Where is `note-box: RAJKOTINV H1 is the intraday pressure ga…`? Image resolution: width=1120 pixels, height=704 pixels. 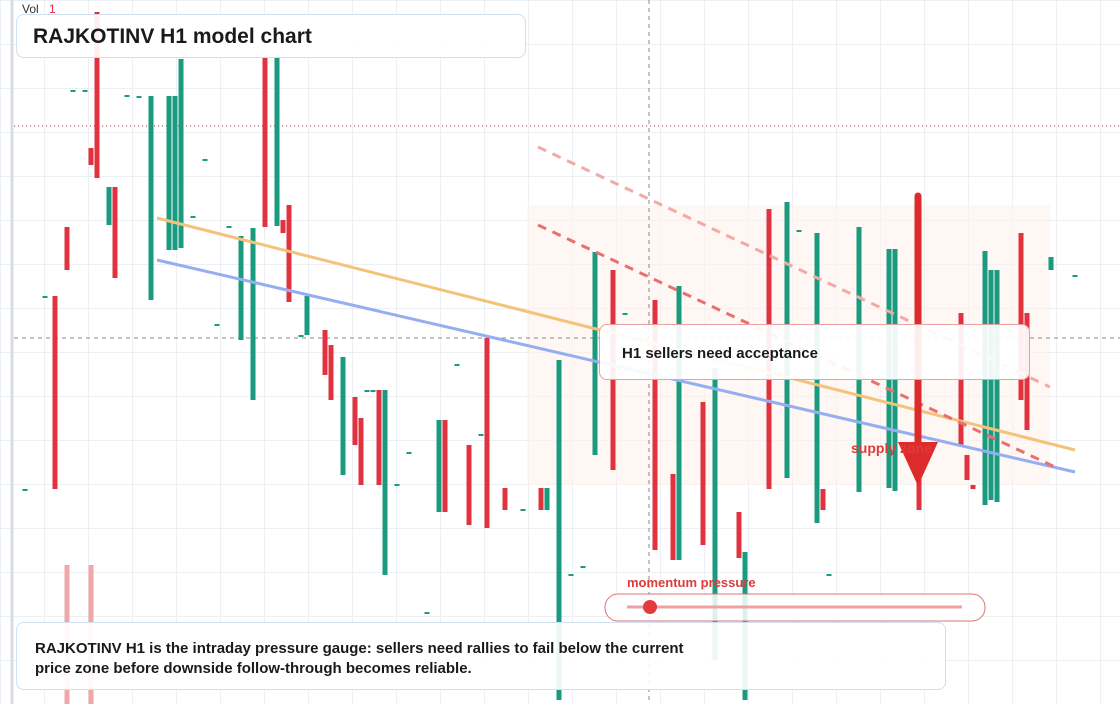
note-box: RAJKOTINV H1 is the intraday pressure ga… is located at coordinates (481, 656).